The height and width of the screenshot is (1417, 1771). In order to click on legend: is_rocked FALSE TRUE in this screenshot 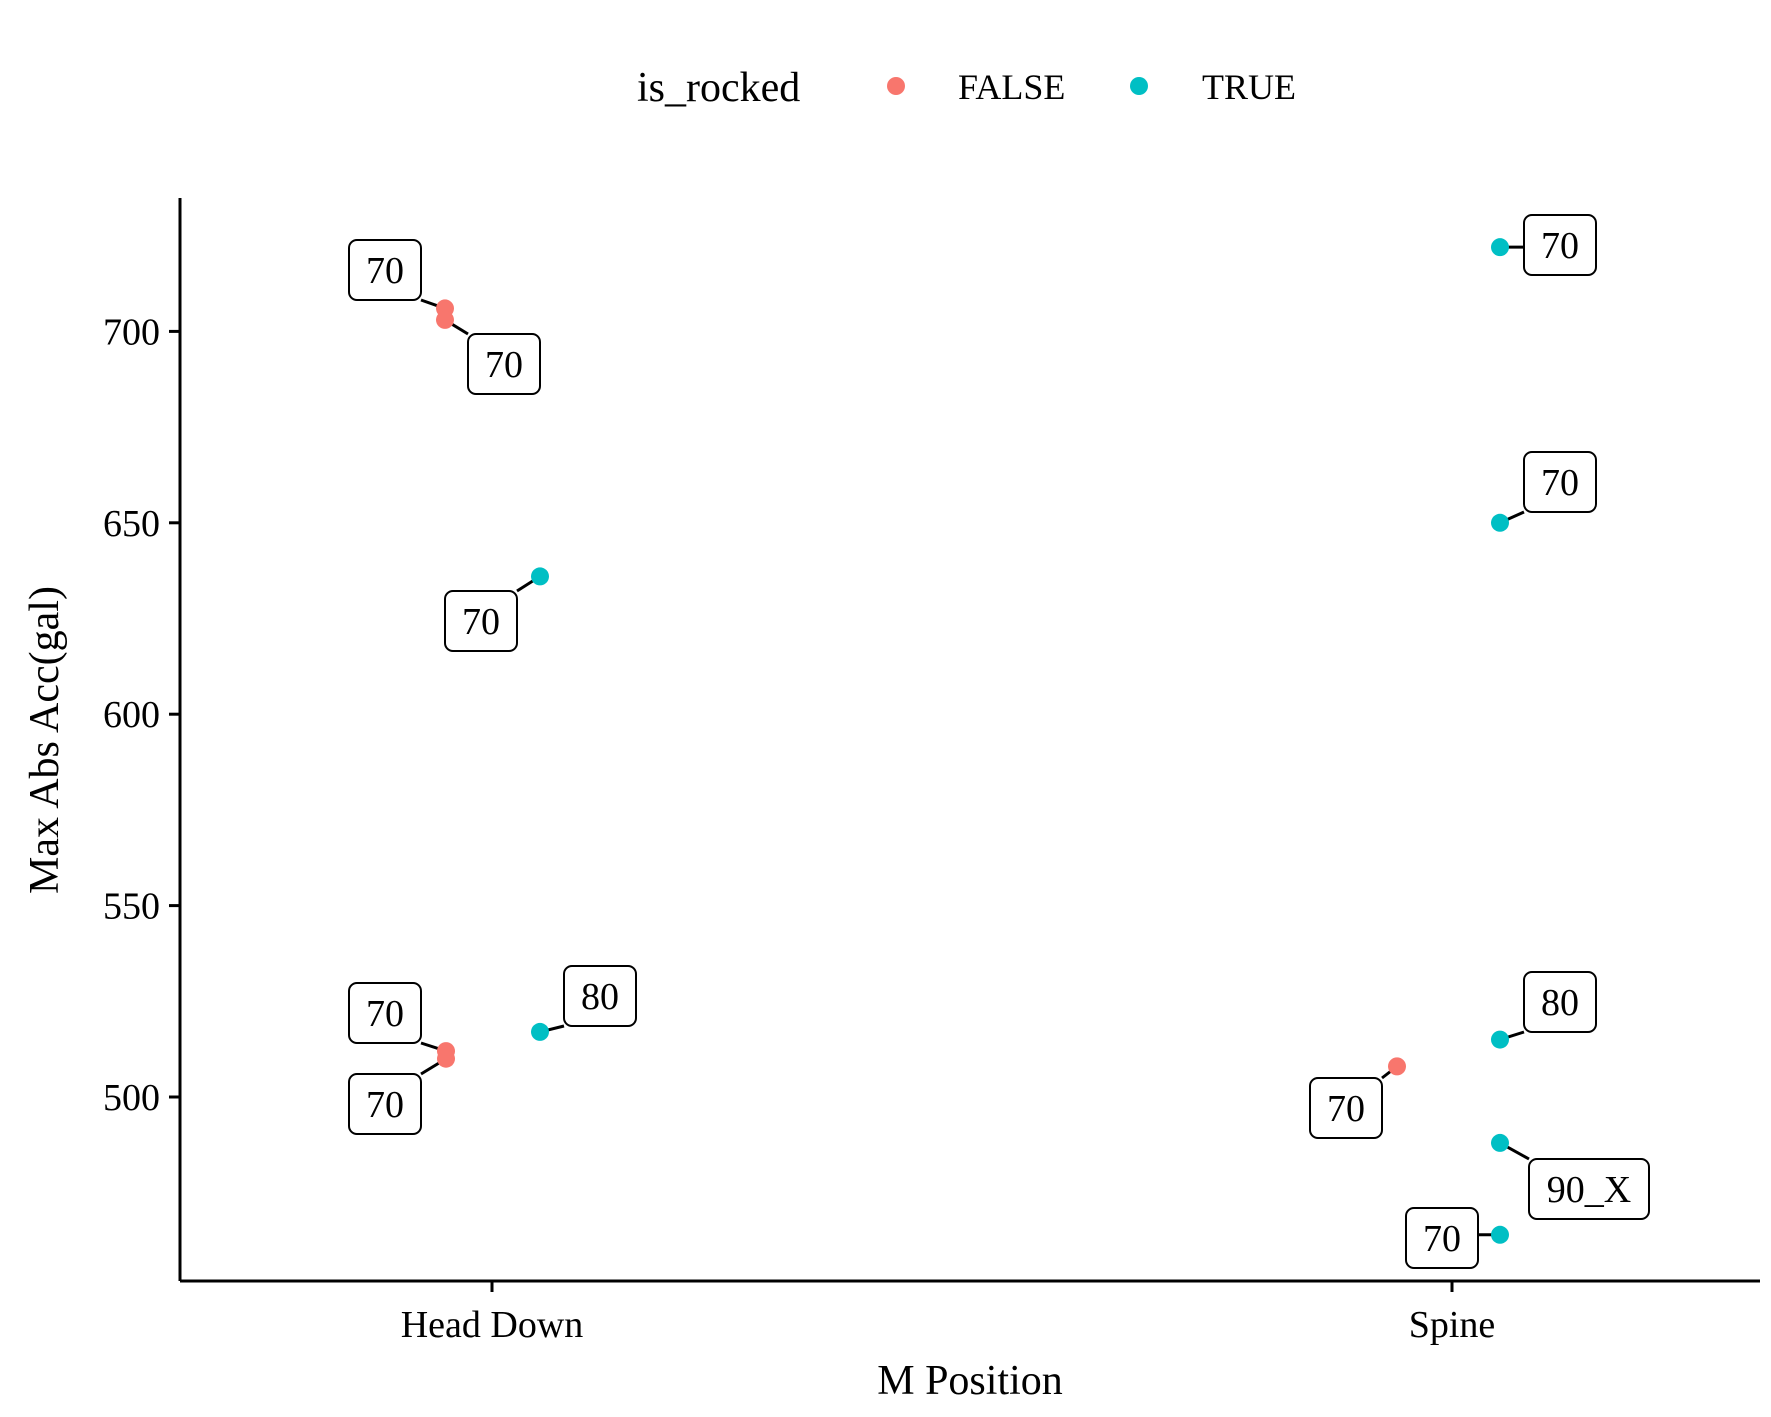, I will do `click(966, 88)`.